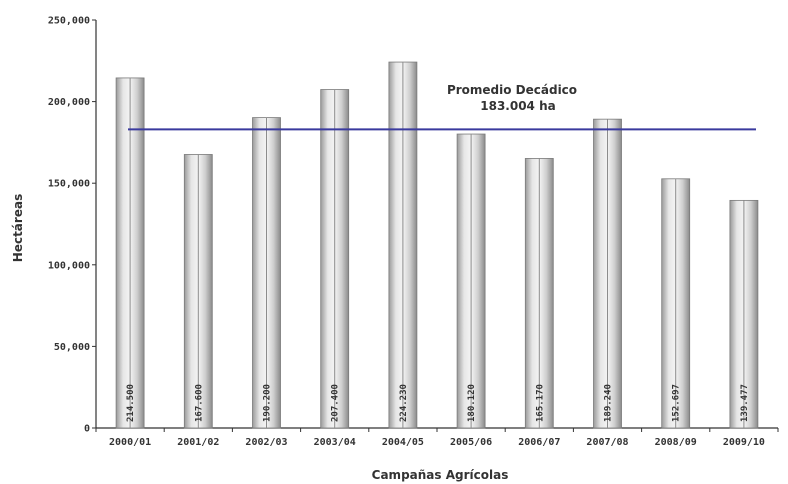  I want to click on bar-value-label: 224.230, so click(404, 403).